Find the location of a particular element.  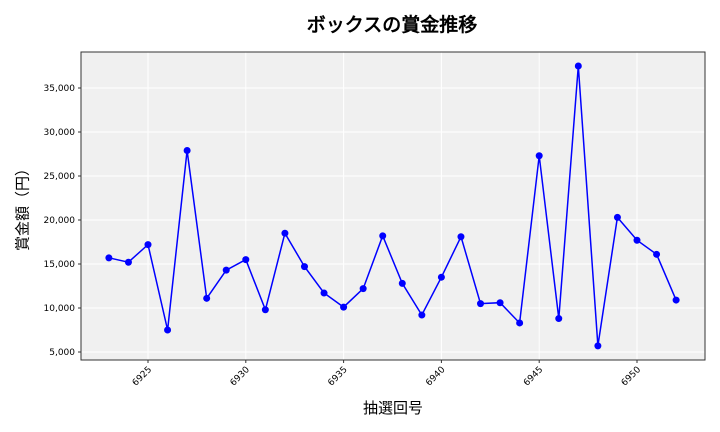

y-tick-label: 35,000 is located at coordinates (60, 89).